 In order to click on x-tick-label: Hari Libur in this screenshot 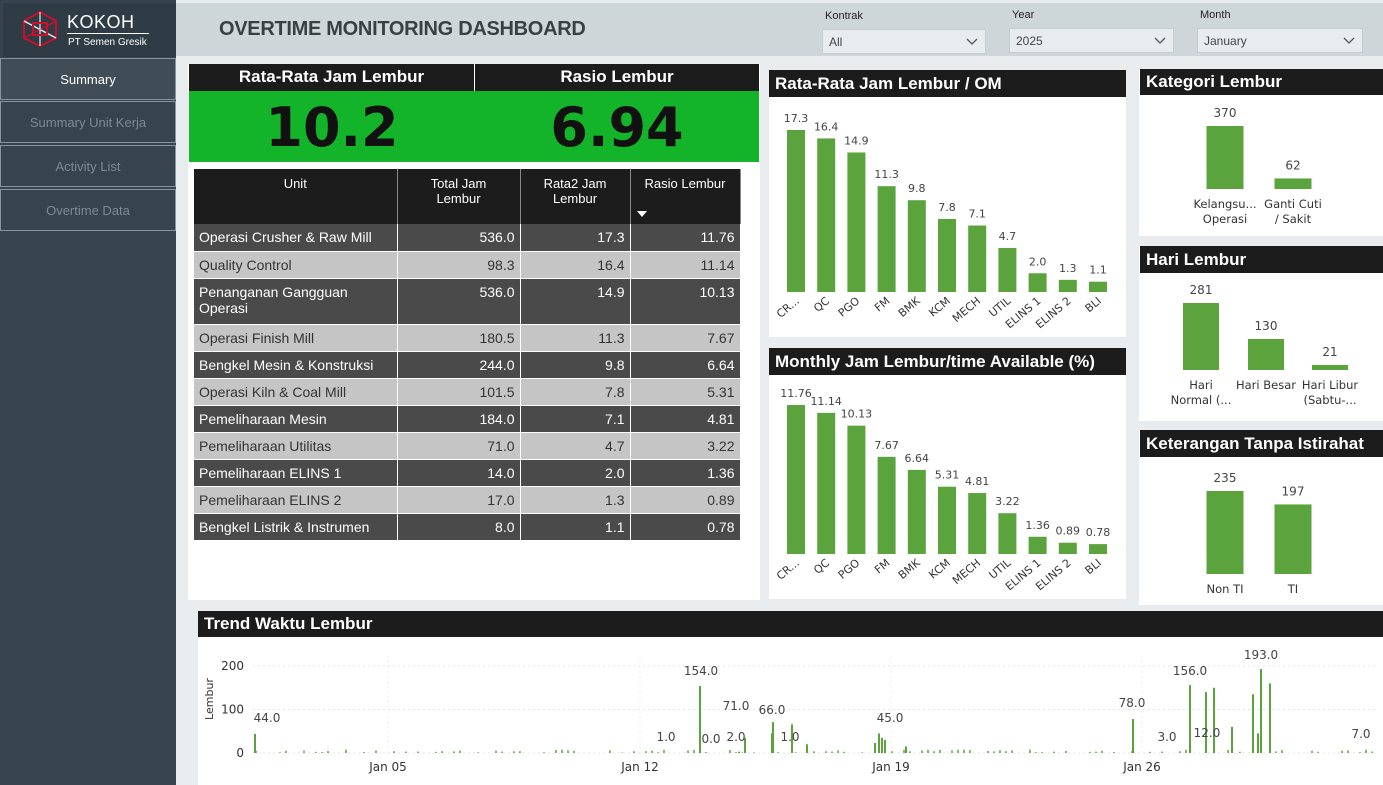, I will do `click(1330, 385)`.